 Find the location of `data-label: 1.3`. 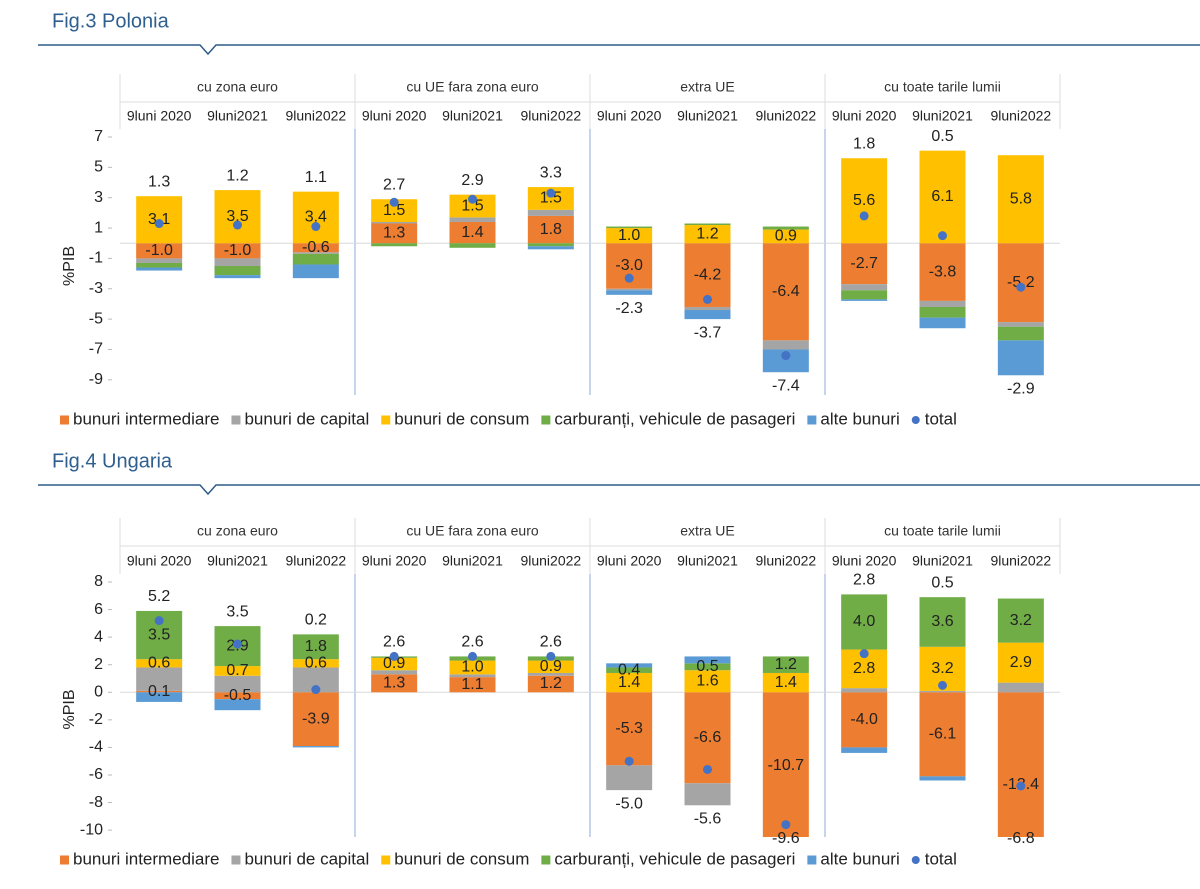

data-label: 1.3 is located at coordinates (394, 233).